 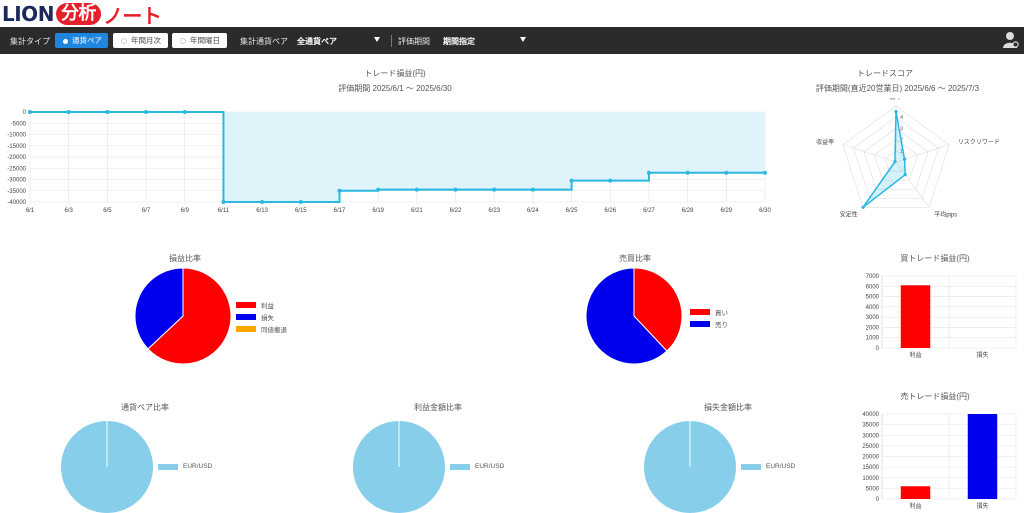 I want to click on y-tick-label: 30000, so click(x=870, y=436).